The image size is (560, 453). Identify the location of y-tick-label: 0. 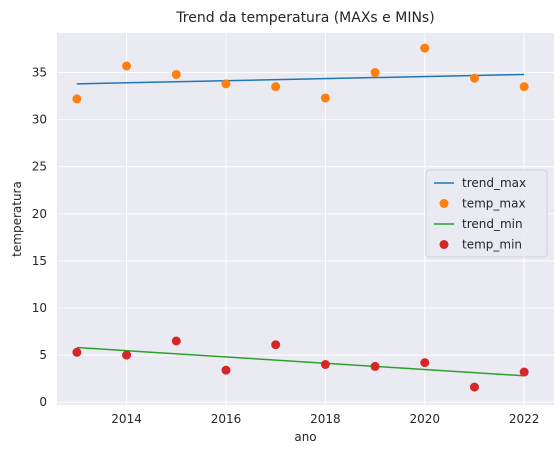
(43, 402).